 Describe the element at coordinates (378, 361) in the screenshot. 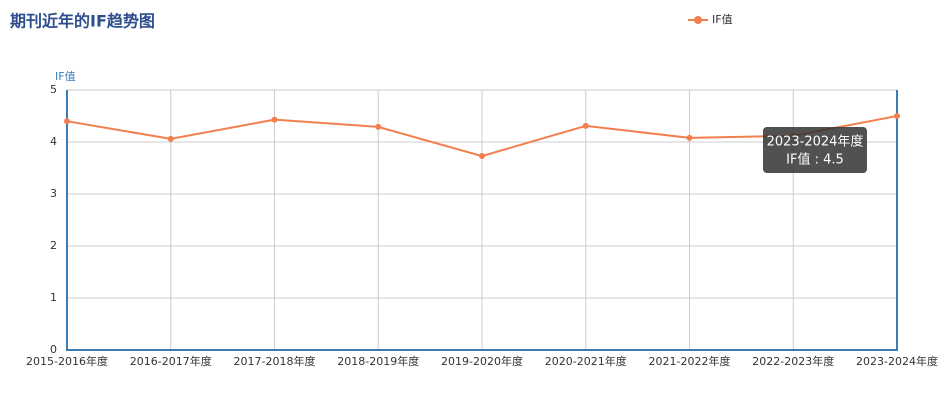

I see `x-tick-label: 2018-2019年度` at that location.